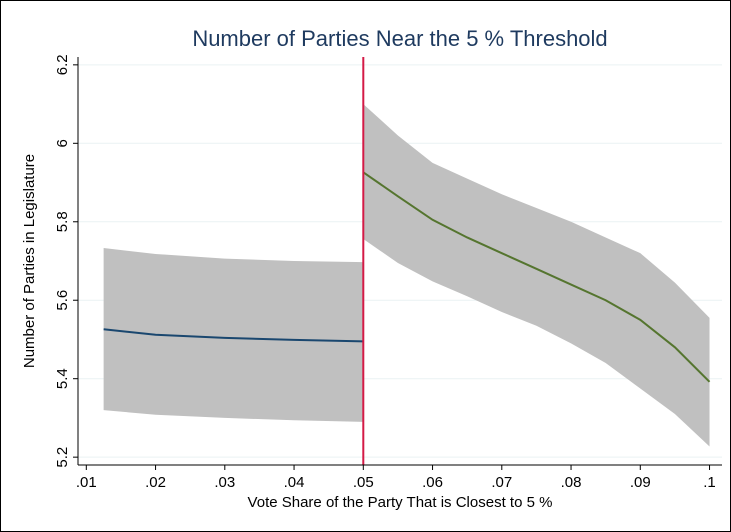 The height and width of the screenshot is (532, 731). What do you see at coordinates (29, 261) in the screenshot?
I see `y-axis-title: Number of Parties in Legislature` at bounding box center [29, 261].